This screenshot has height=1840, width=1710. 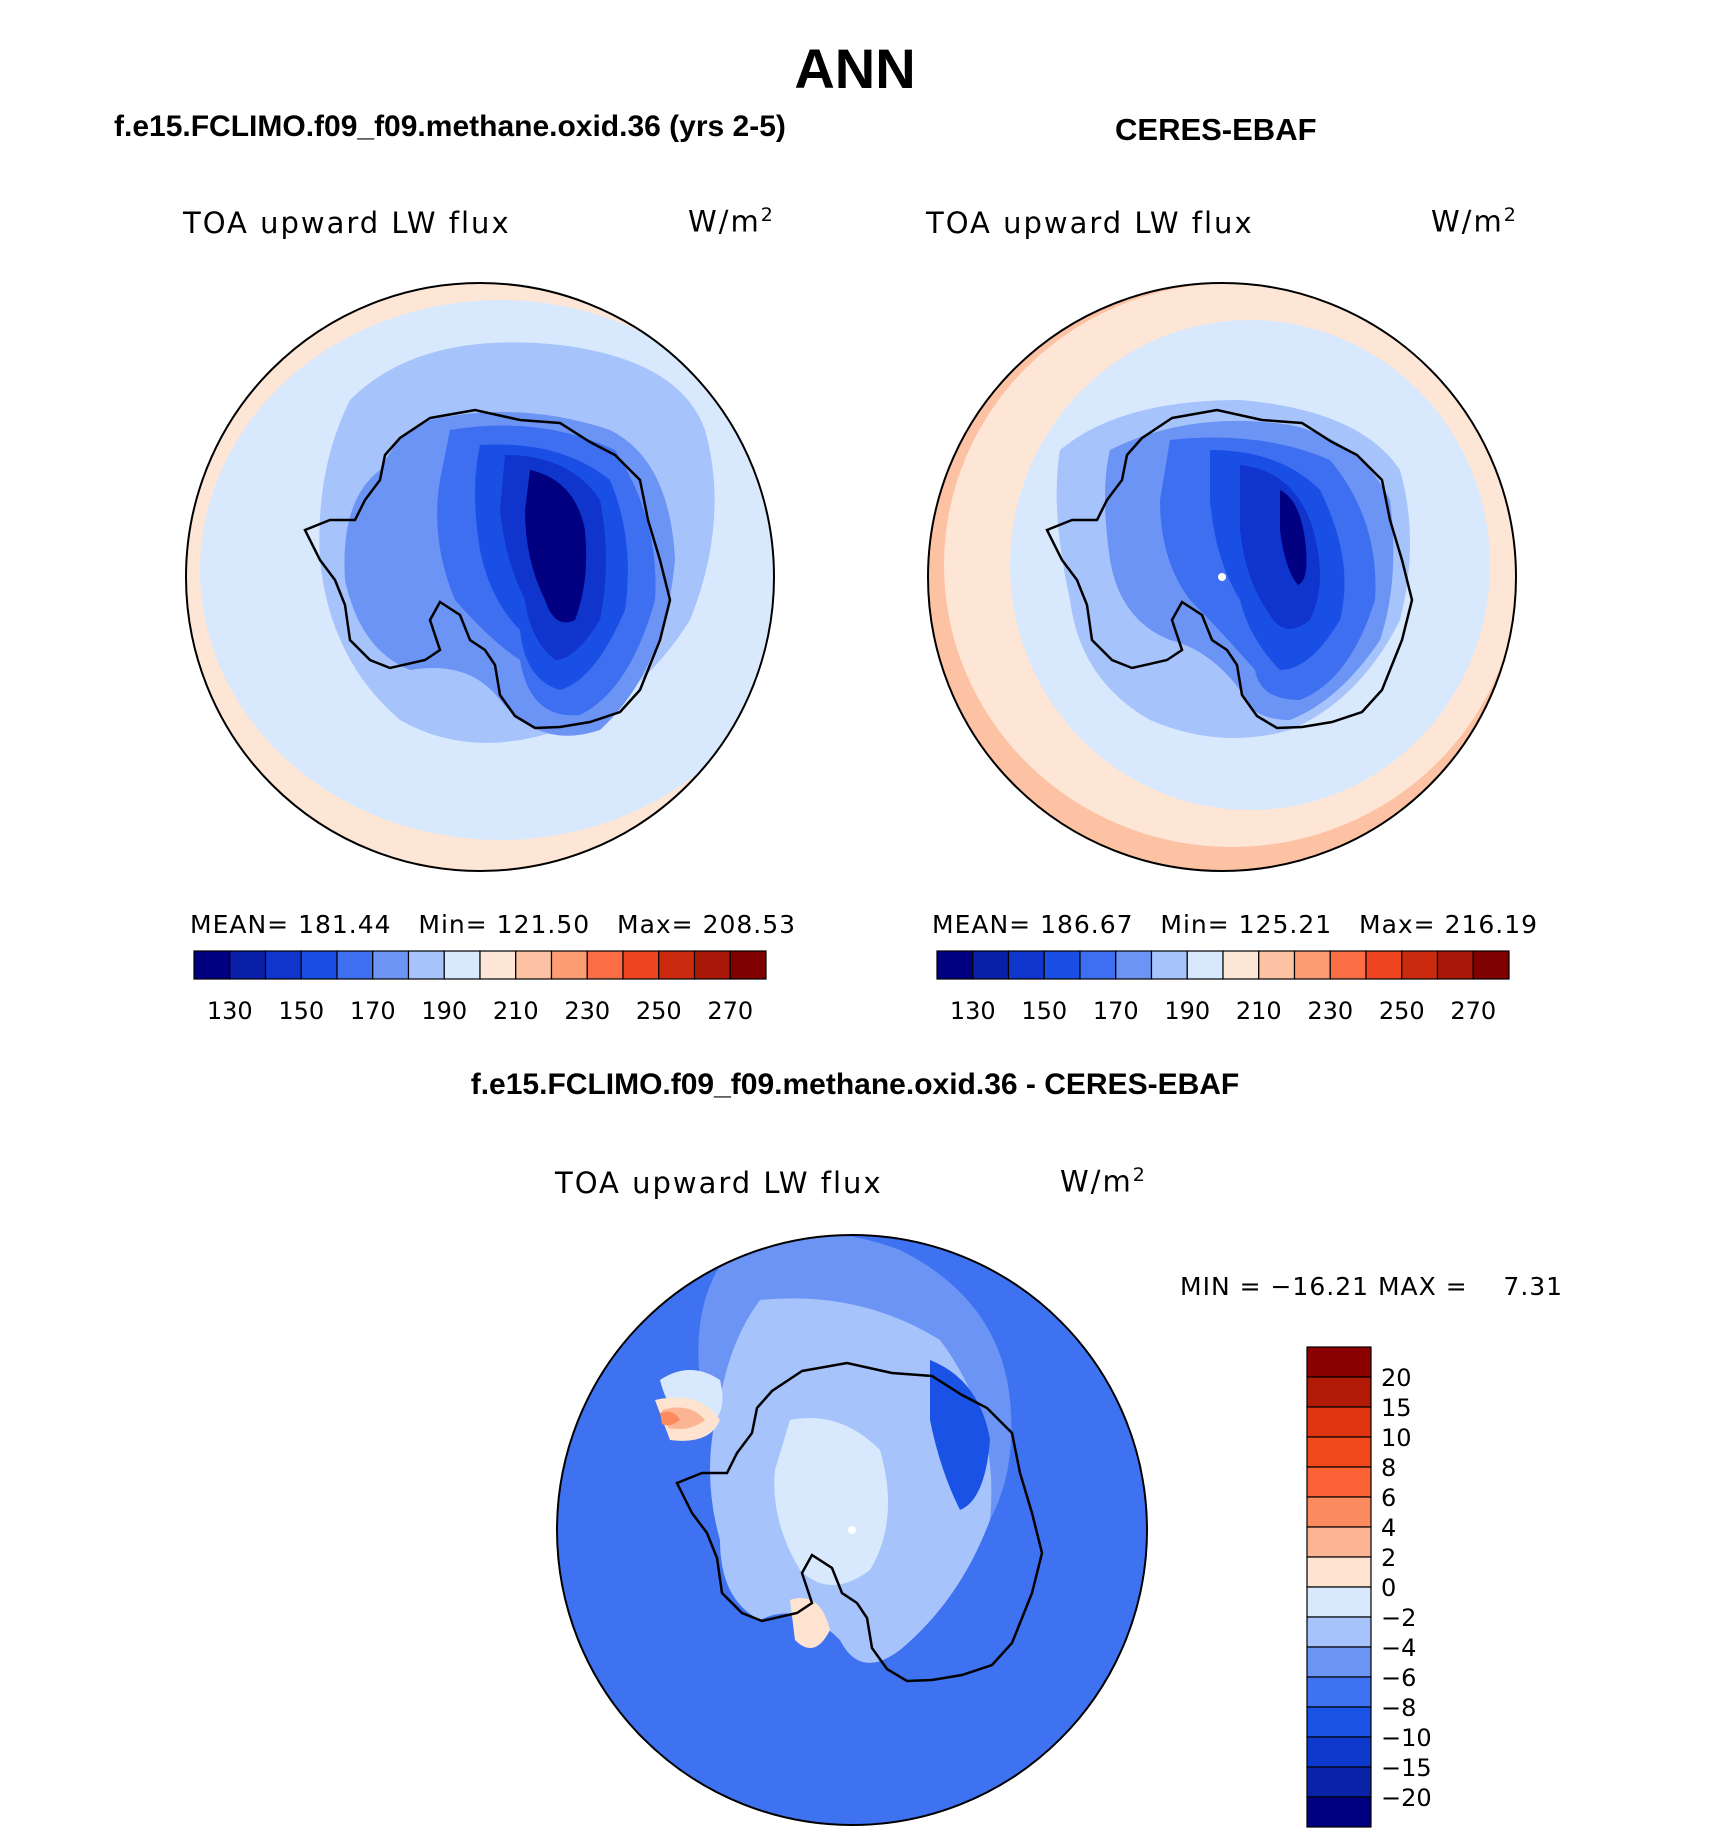 What do you see at coordinates (1398, 1678) in the screenshot?
I see `difference-colorbar-tick-label: −6` at bounding box center [1398, 1678].